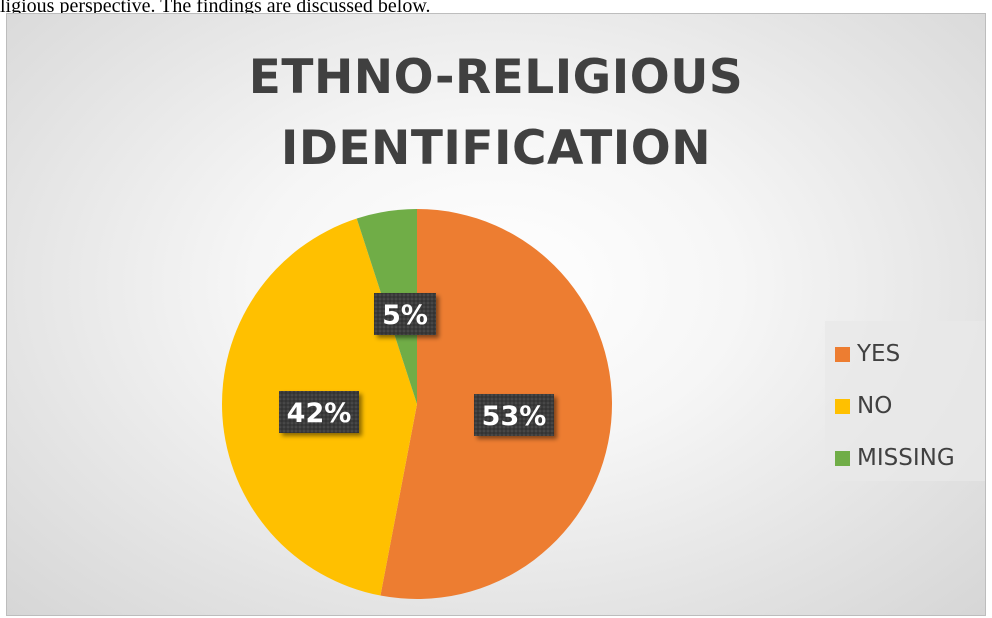 The height and width of the screenshot is (618, 992). Describe the element at coordinates (416, 364) in the screenshot. I see `pie-data-labels: 53% 42% 5%` at that location.